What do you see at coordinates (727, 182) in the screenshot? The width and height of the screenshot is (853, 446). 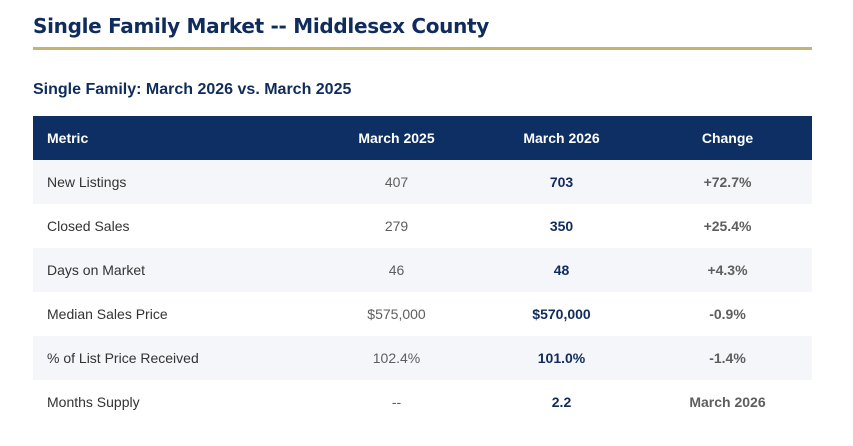 I see `change-value: +72.7%` at bounding box center [727, 182].